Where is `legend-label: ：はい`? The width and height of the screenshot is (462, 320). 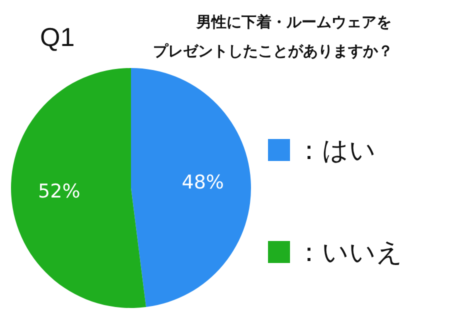 legend-label: ：はい is located at coordinates (336, 151).